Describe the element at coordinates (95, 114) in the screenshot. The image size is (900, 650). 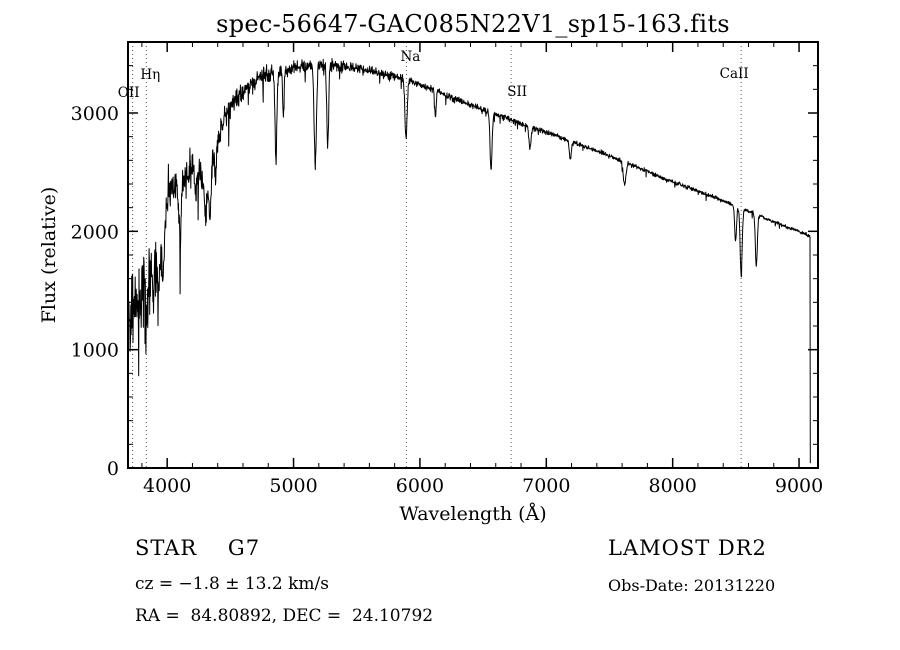
I see `y-tick-label: 3000` at that location.